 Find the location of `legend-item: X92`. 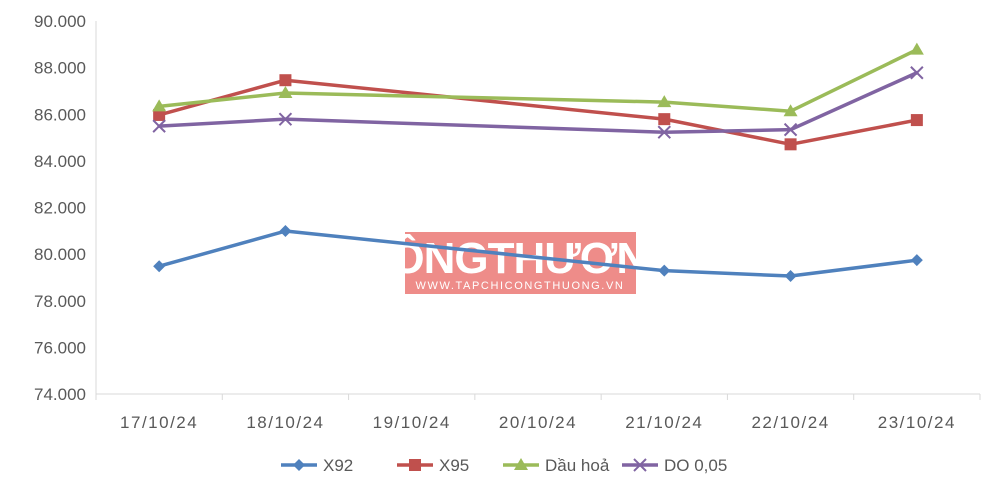

legend-item: X92 is located at coordinates (317, 465).